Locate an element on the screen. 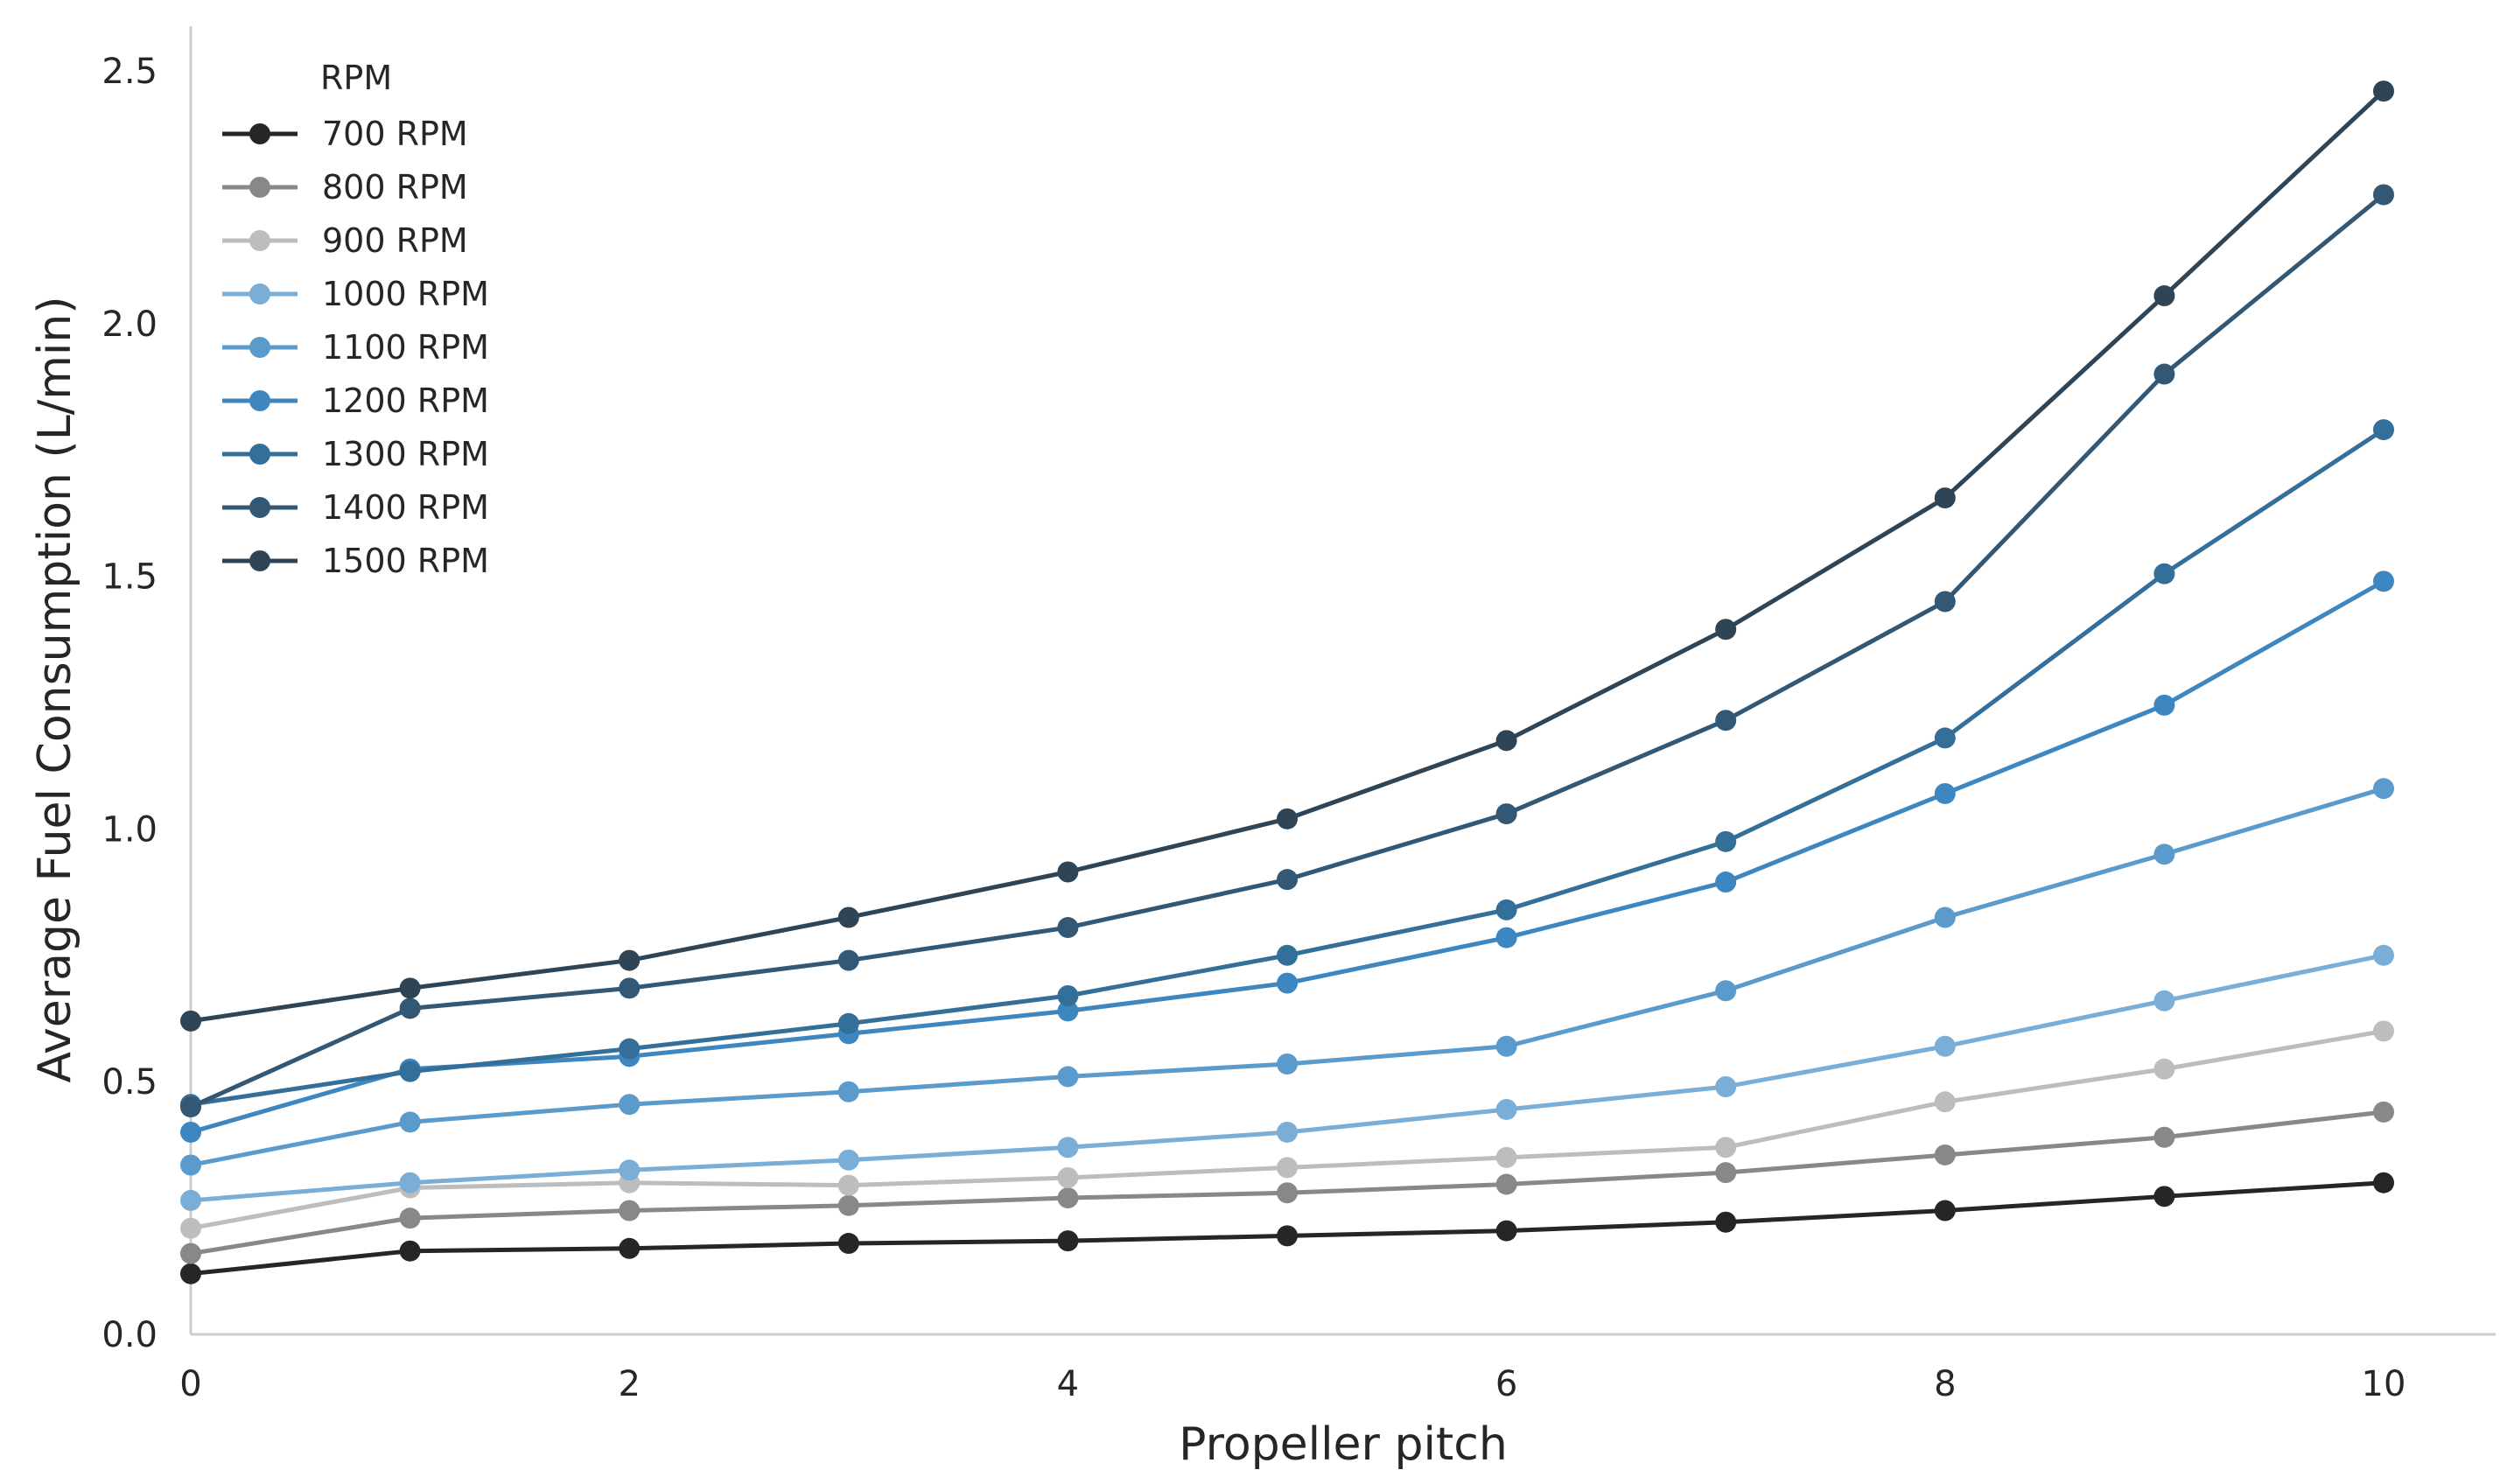  legend-item: 1200 RPM is located at coordinates (355, 401).